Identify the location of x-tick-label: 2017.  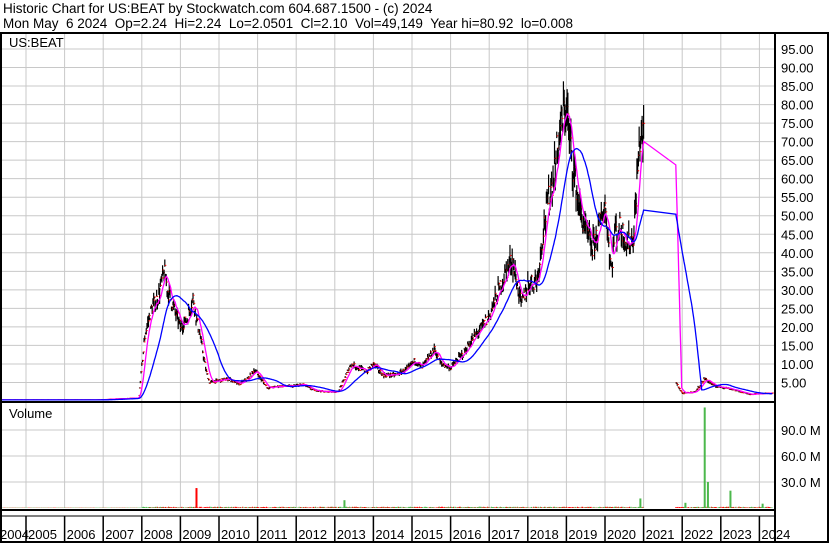
(505, 534).